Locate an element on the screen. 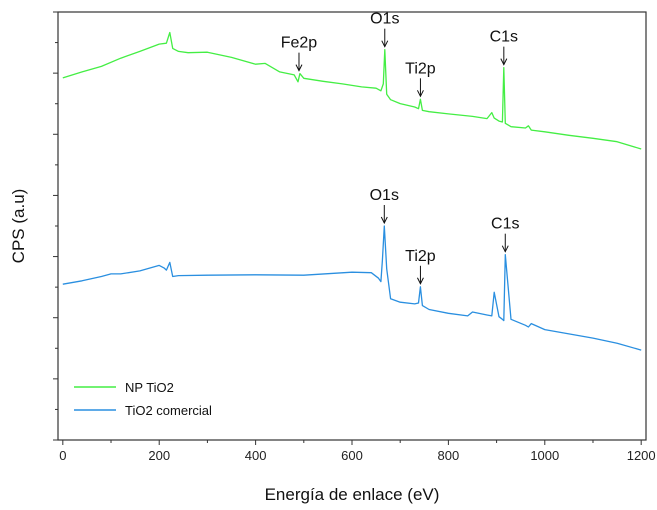 The image size is (657, 510). y-axis-title: CPS (a.u) is located at coordinates (18, 226).